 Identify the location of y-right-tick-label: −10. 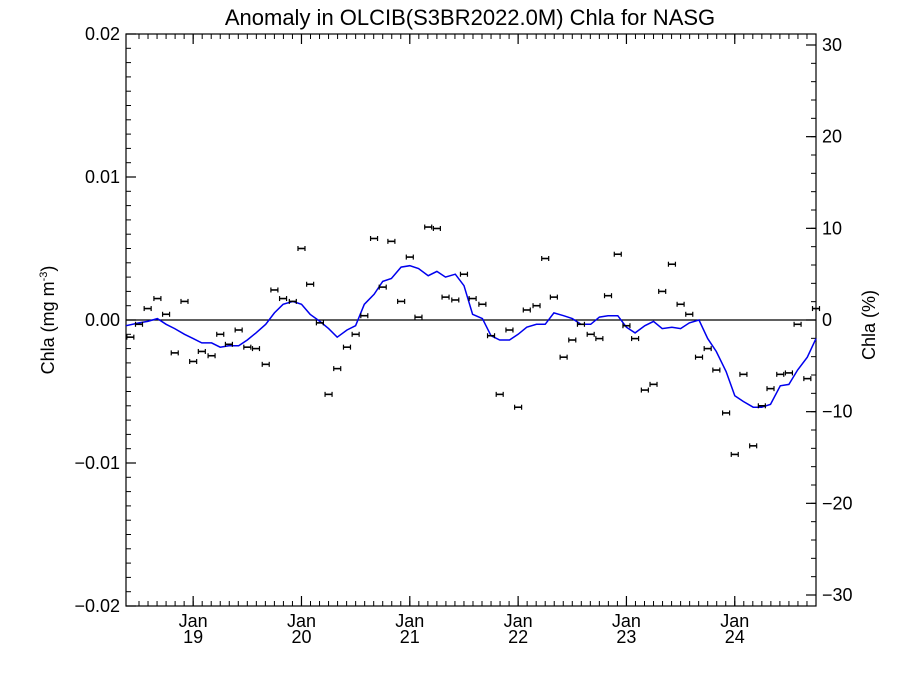
(837, 412).